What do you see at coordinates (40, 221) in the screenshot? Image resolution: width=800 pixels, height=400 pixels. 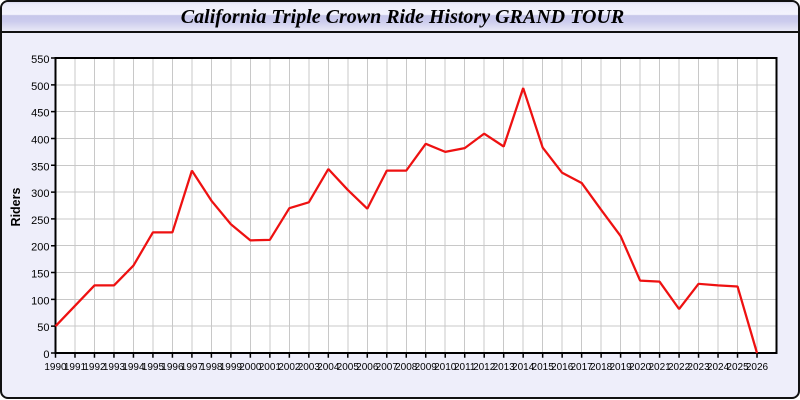 I see `svg-text: 250` at bounding box center [40, 221].